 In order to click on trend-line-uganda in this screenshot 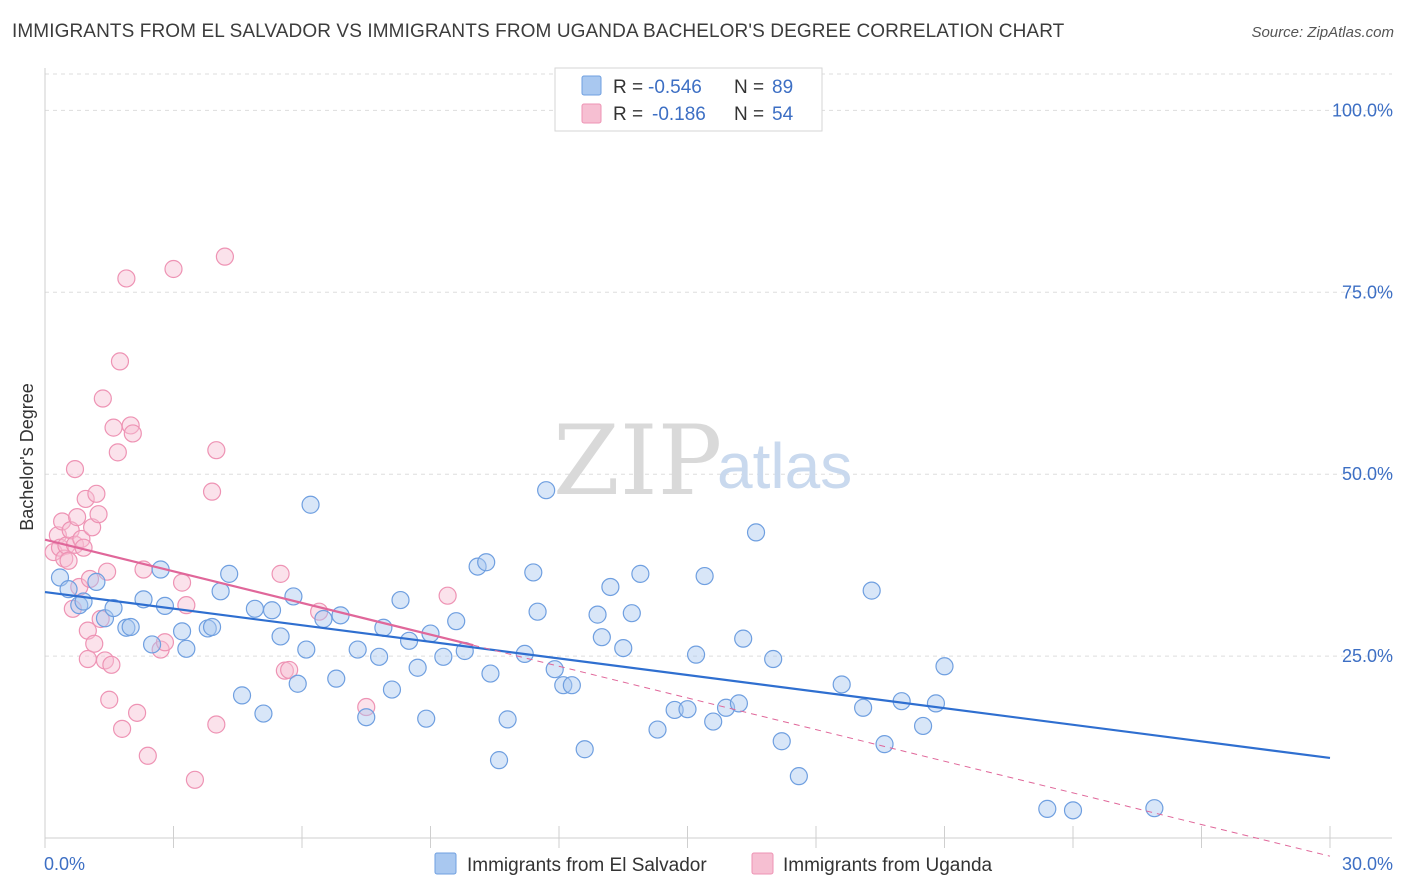, I will do `click(259, 592)`.